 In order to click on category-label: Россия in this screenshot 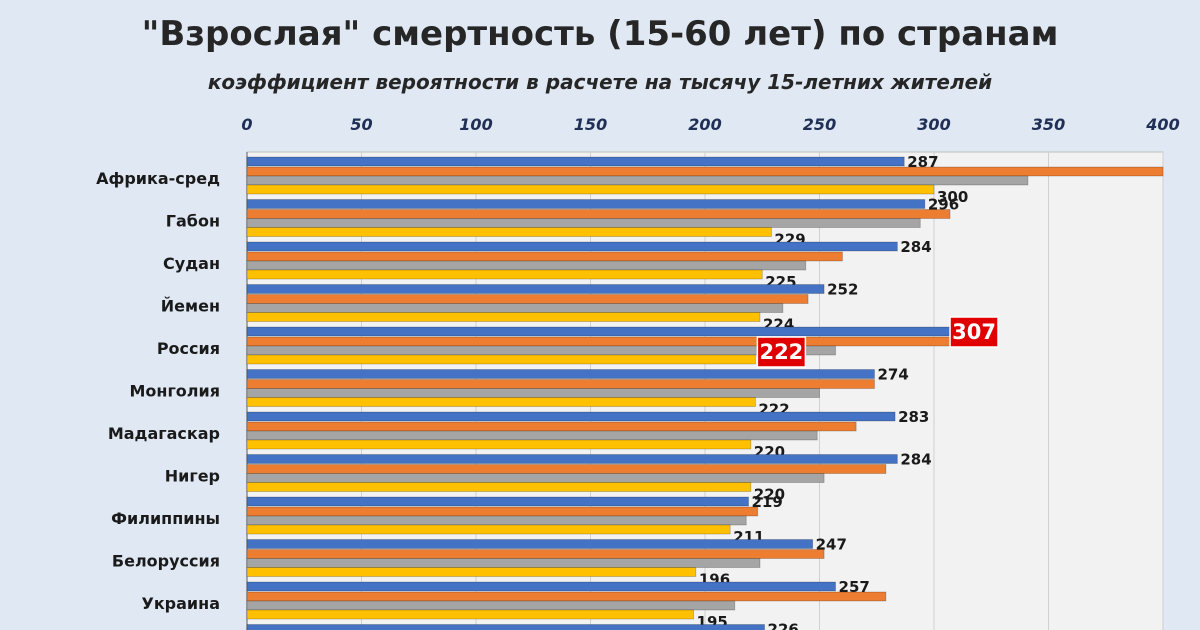, I will do `click(188, 348)`.